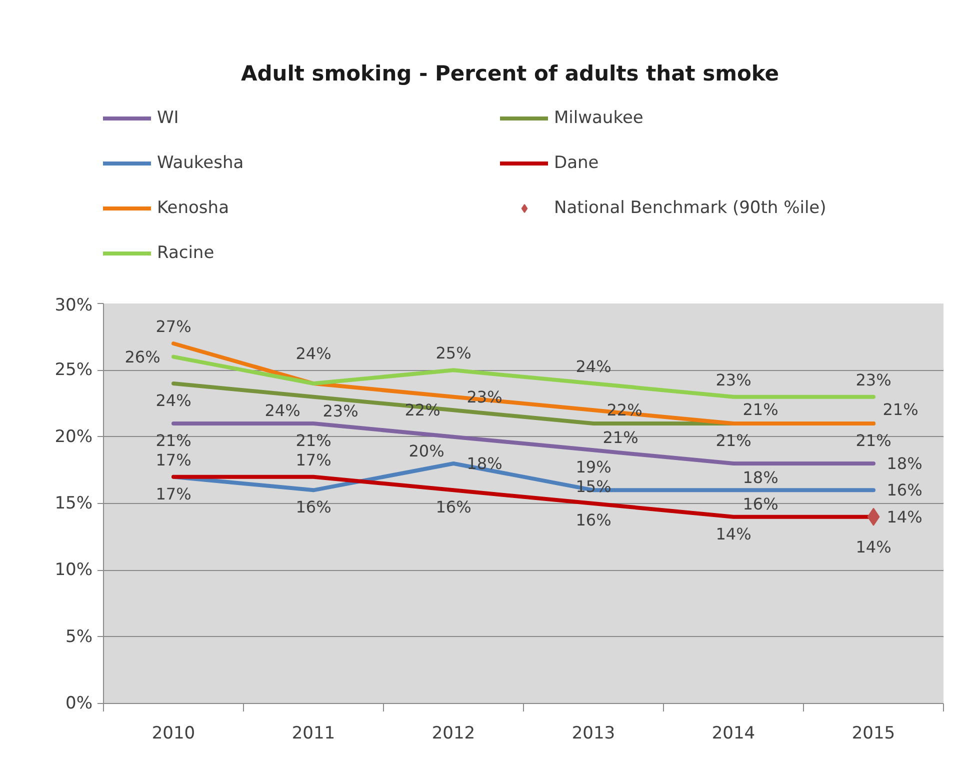  I want to click on x-tick-label: 2015, so click(874, 734).